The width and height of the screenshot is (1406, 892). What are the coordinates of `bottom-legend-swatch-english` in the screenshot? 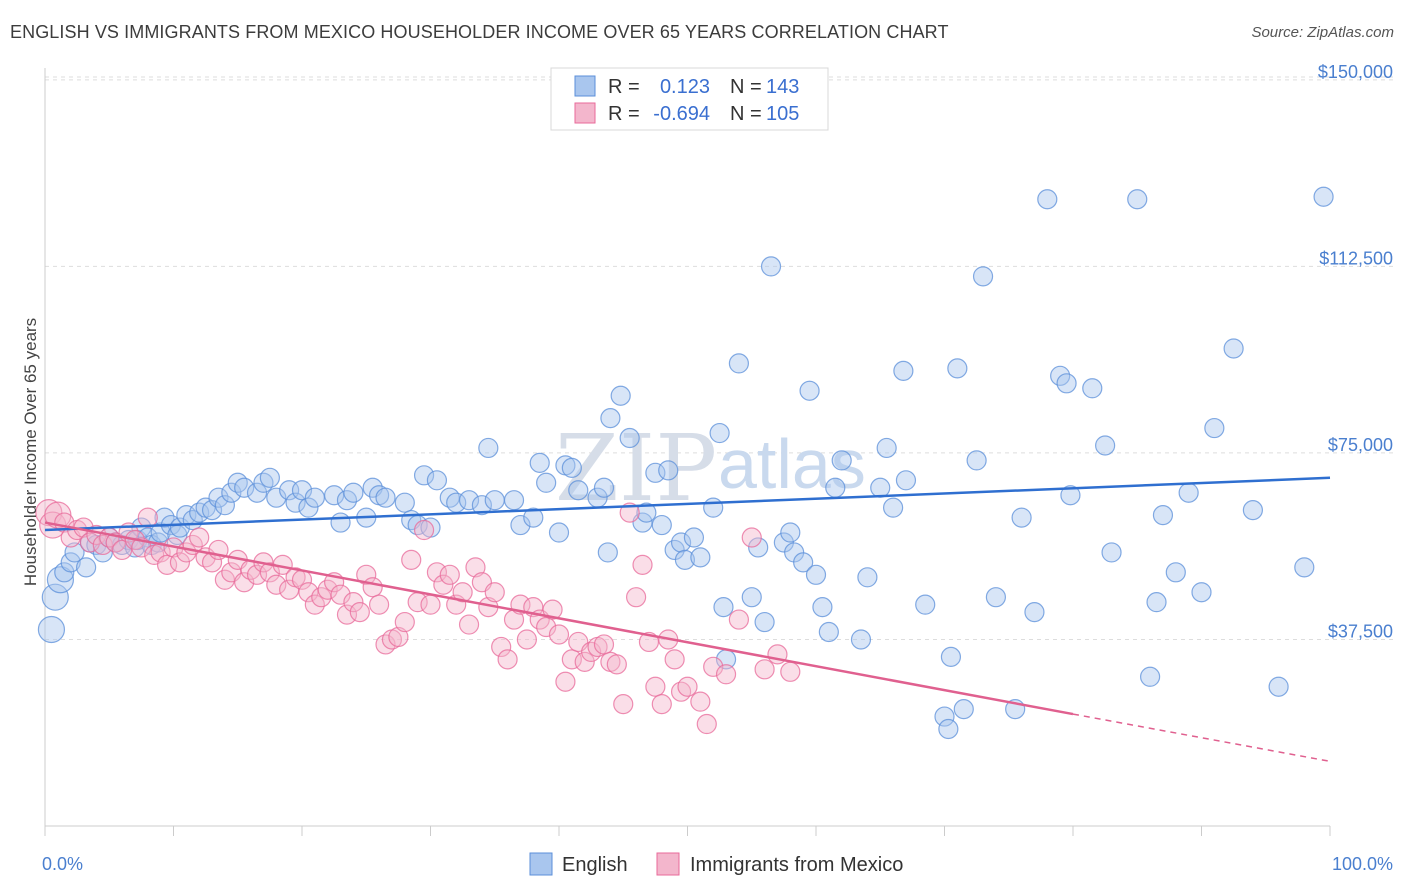 It's located at (541, 864).